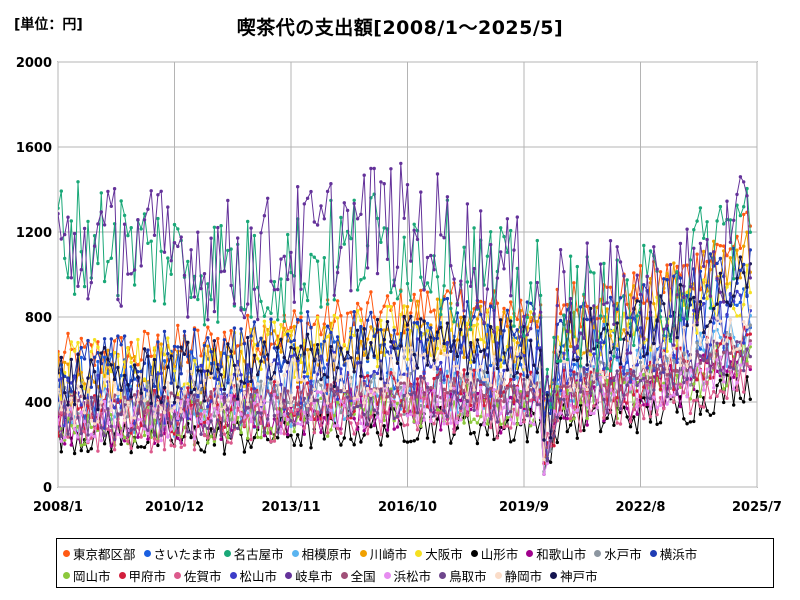 The width and height of the screenshot is (800, 600). What do you see at coordinates (554, 575) in the screenshot?
I see `legend-marker` at bounding box center [554, 575].